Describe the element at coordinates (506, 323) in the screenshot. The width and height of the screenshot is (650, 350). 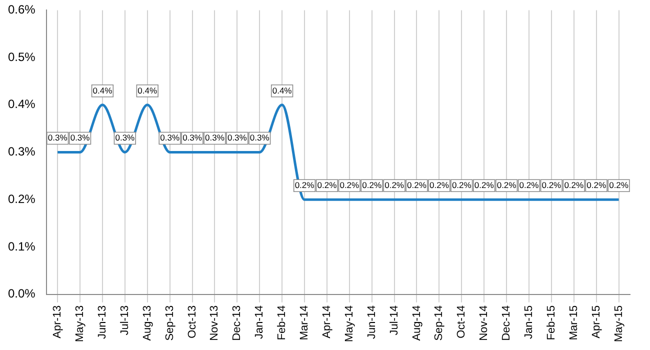
I see `x-tick-label: Dec-14` at that location.